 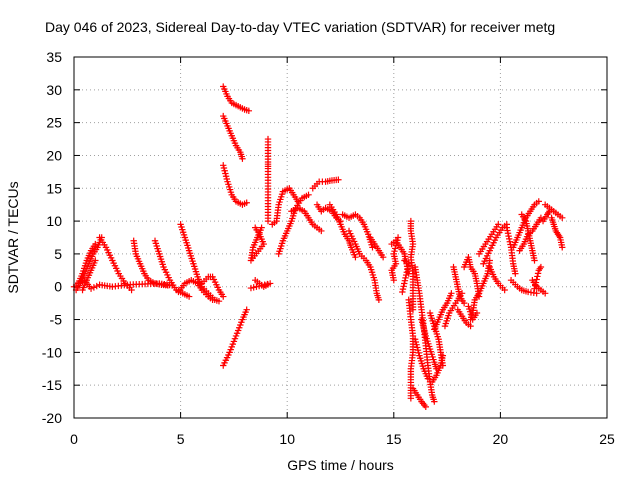 What do you see at coordinates (54, 221) in the screenshot?
I see `y-tick-label: 10` at bounding box center [54, 221].